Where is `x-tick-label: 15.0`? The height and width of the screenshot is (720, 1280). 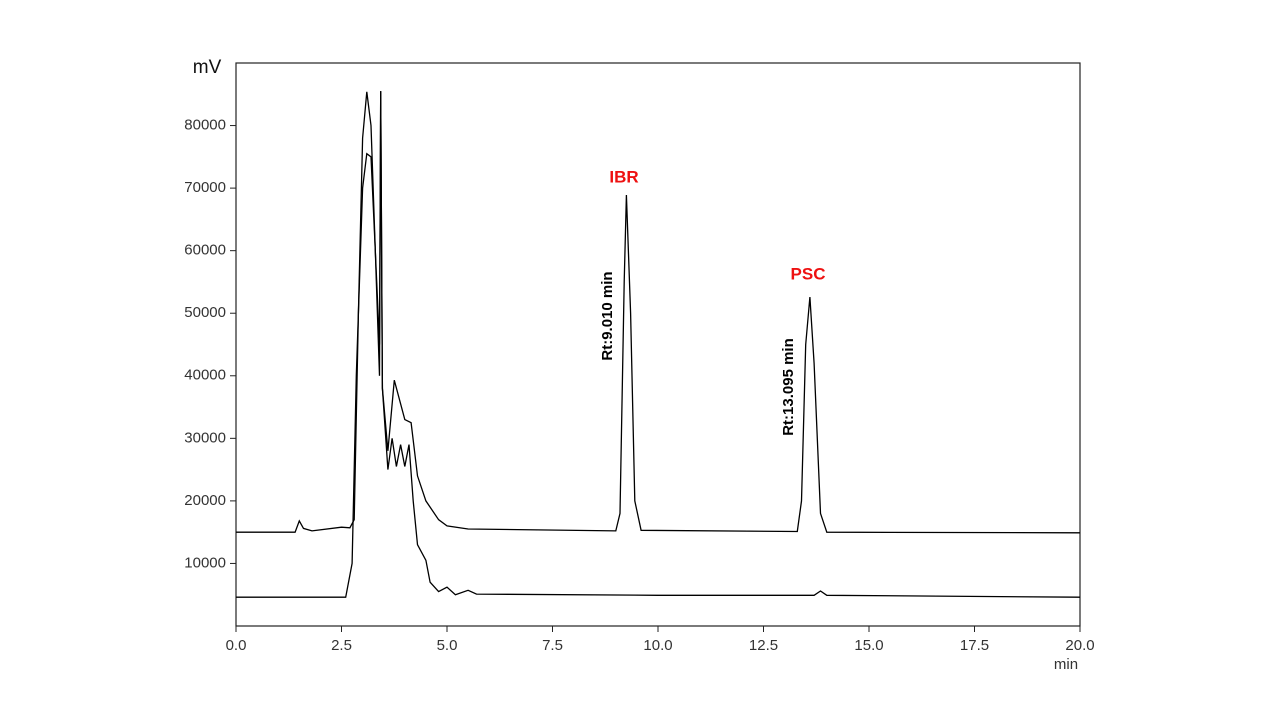
x-tick-label: 15.0 is located at coordinates (868, 645).